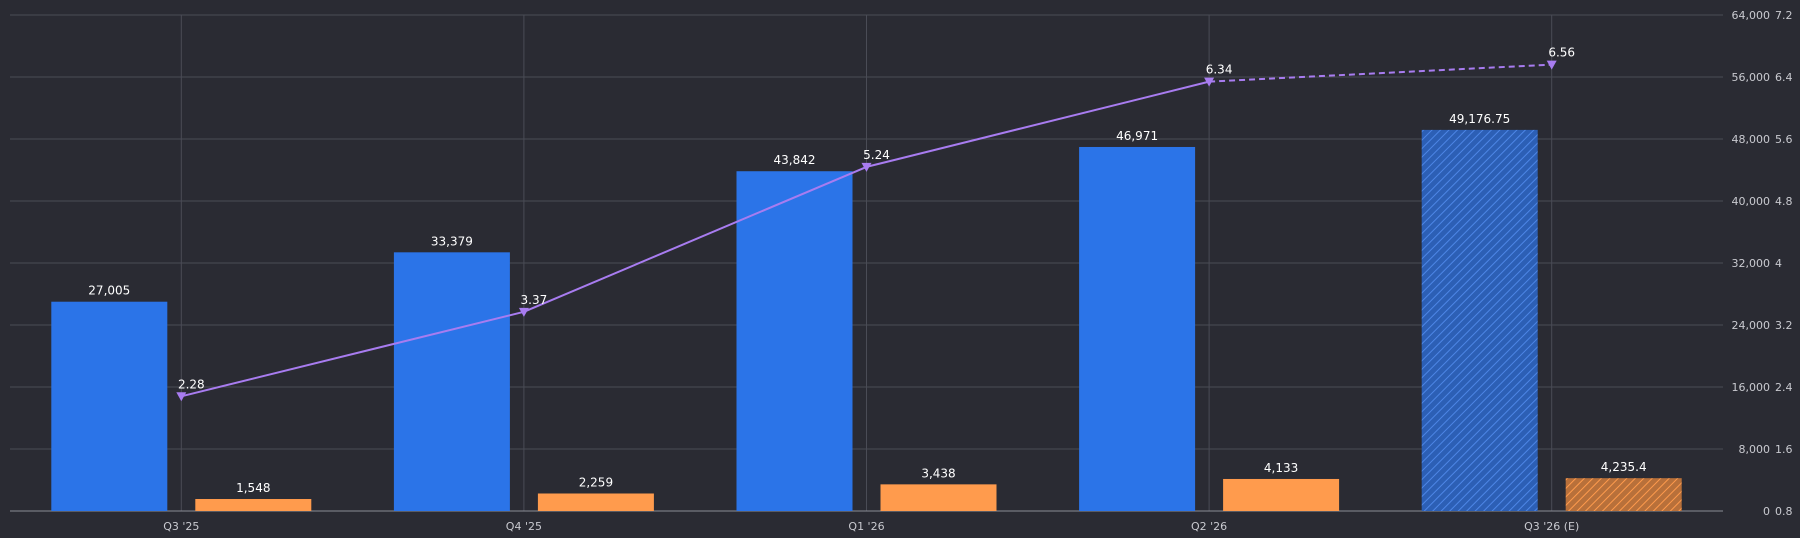 Image resolution: width=1800 pixels, height=538 pixels. Describe the element at coordinates (1784, 511) in the screenshot. I see `y-right-tick-label: 0.8` at that location.